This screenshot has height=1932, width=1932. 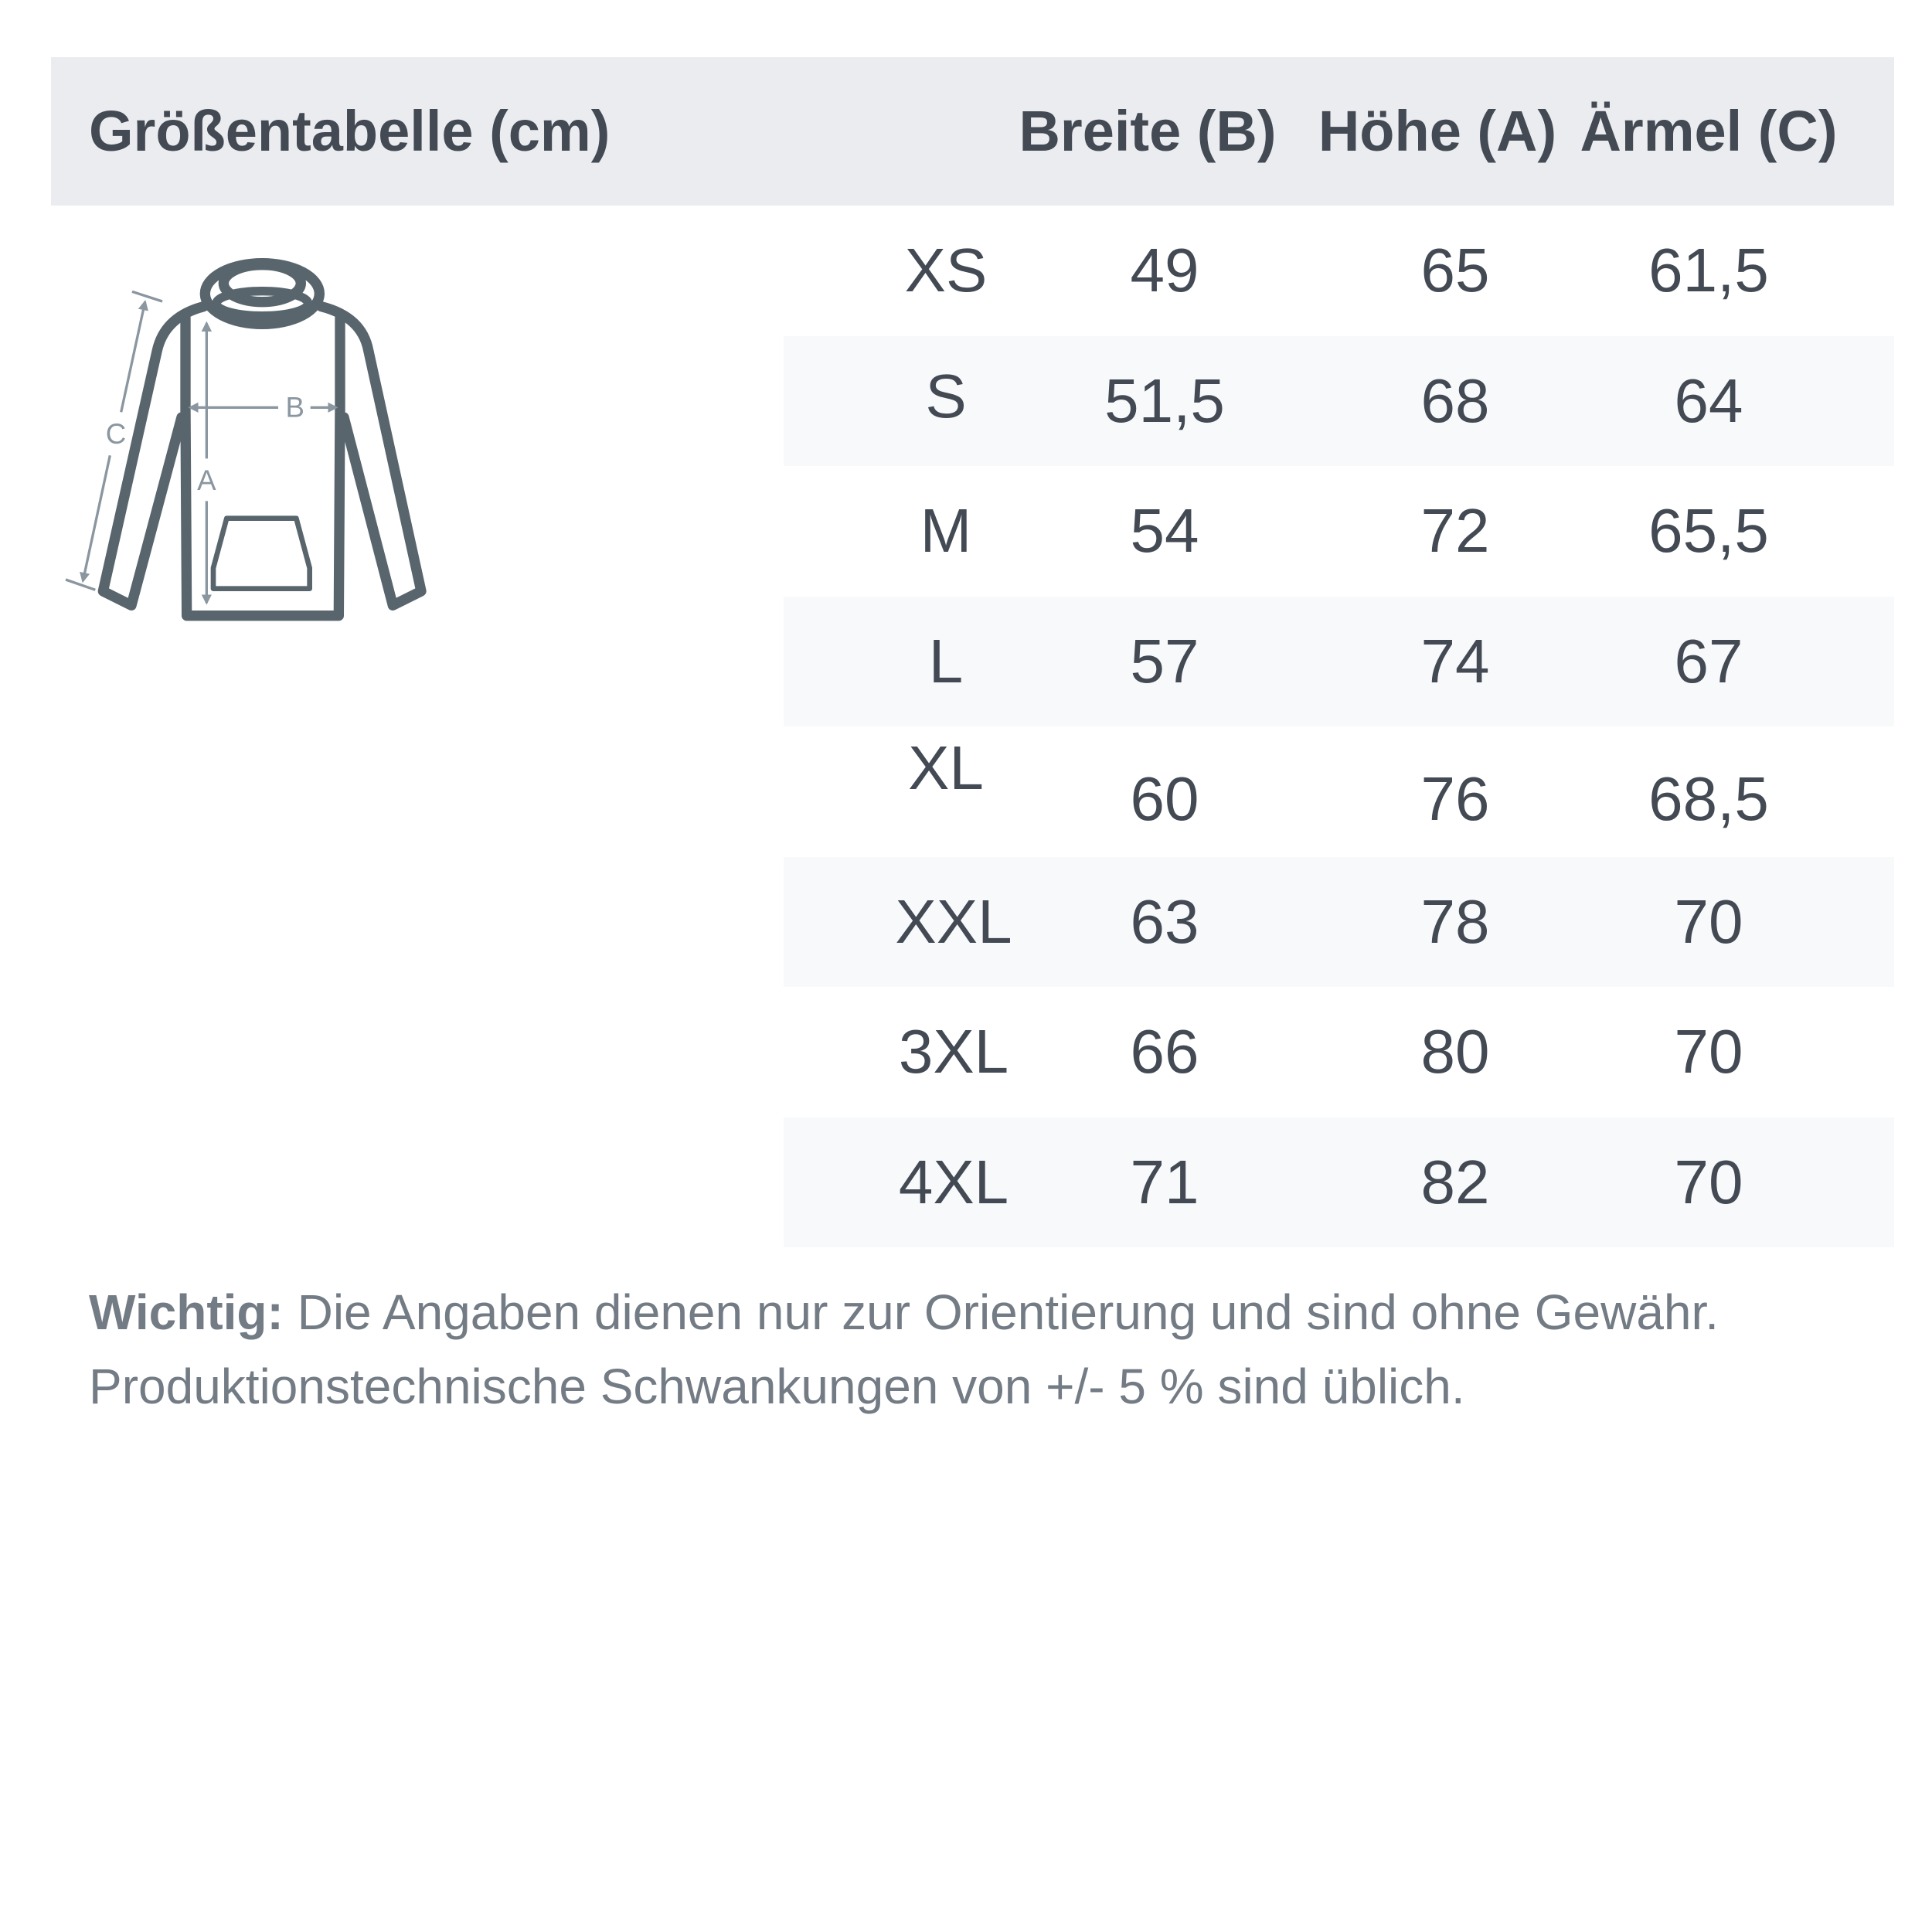 What do you see at coordinates (1164, 1182) in the screenshot?
I see `breite-cell: 71` at bounding box center [1164, 1182].